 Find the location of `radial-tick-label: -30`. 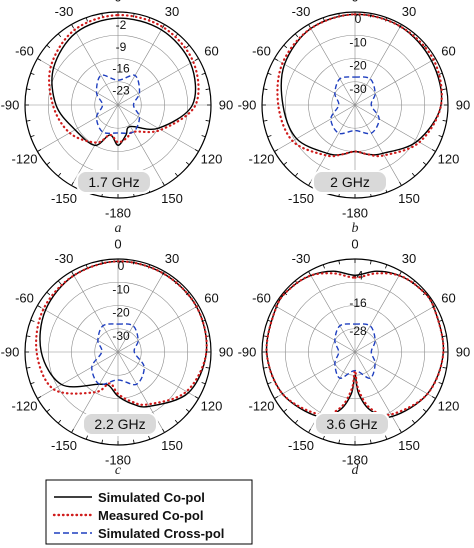

radial-tick-label: -30 is located at coordinates (121, 336).